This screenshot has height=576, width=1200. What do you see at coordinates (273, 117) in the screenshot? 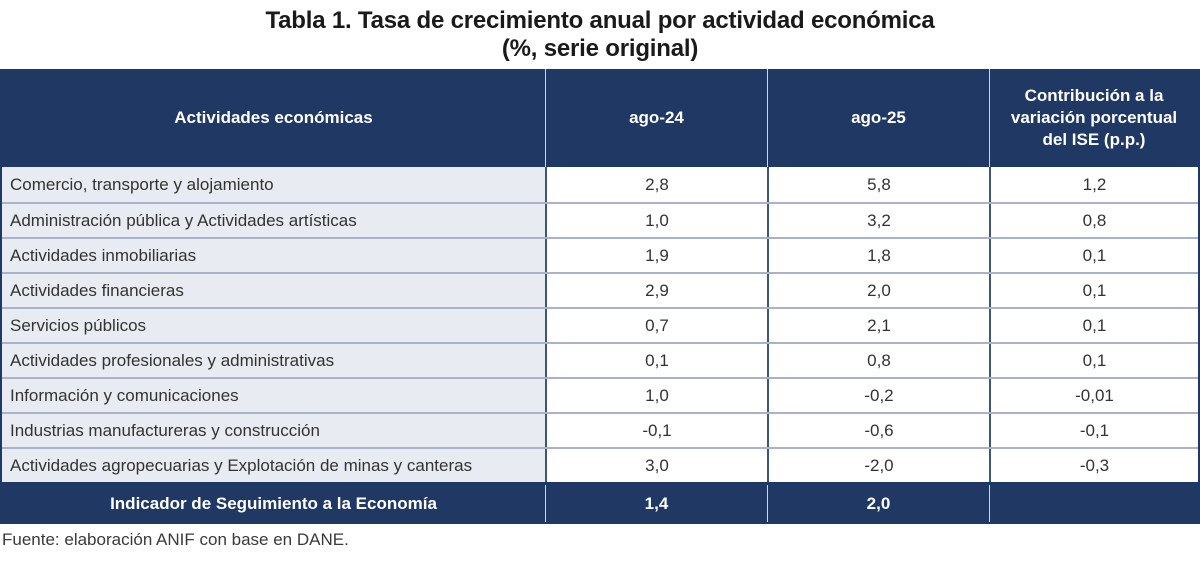
I see `header-cell-activities: Actividades económicas` at bounding box center [273, 117].